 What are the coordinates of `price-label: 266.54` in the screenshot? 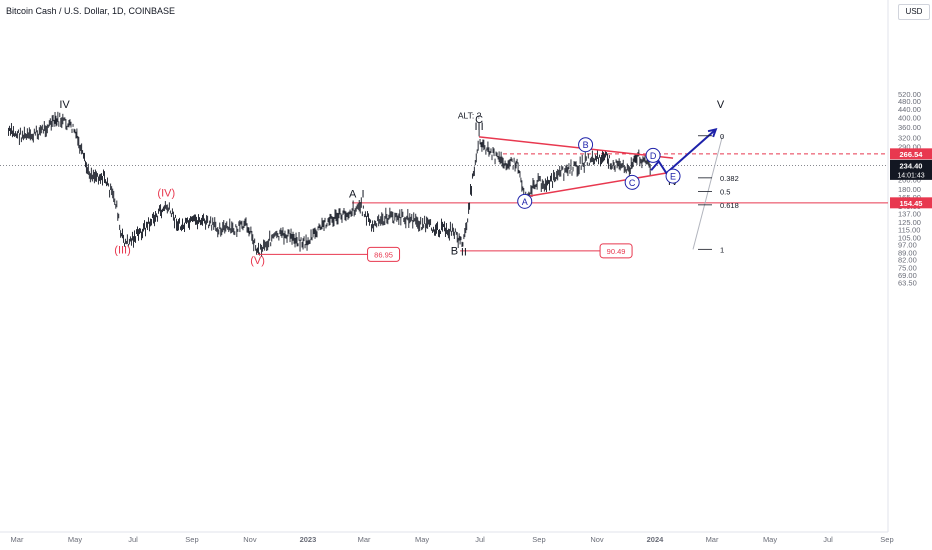 It's located at (912, 154).